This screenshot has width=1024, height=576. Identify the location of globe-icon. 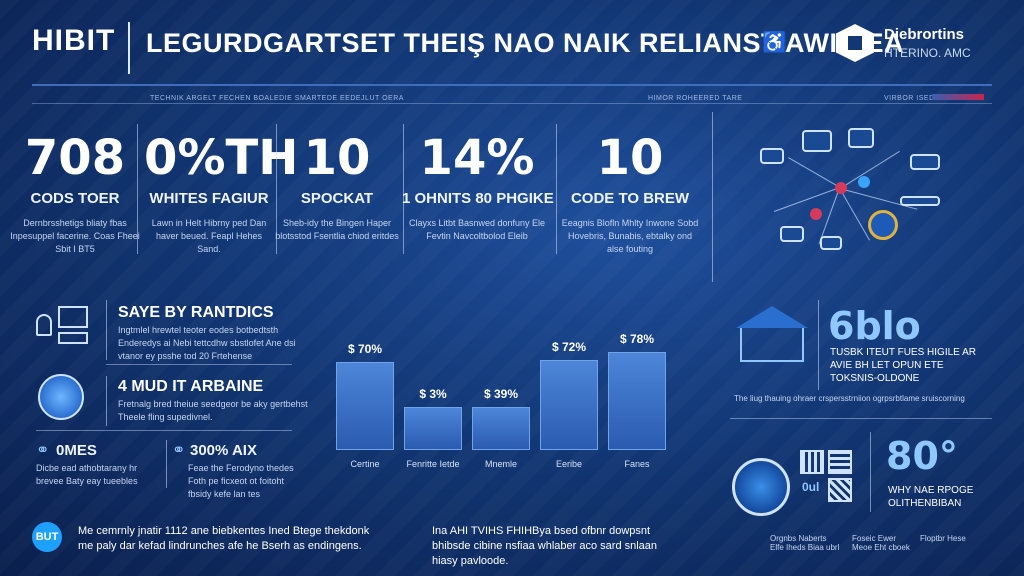
(883, 225).